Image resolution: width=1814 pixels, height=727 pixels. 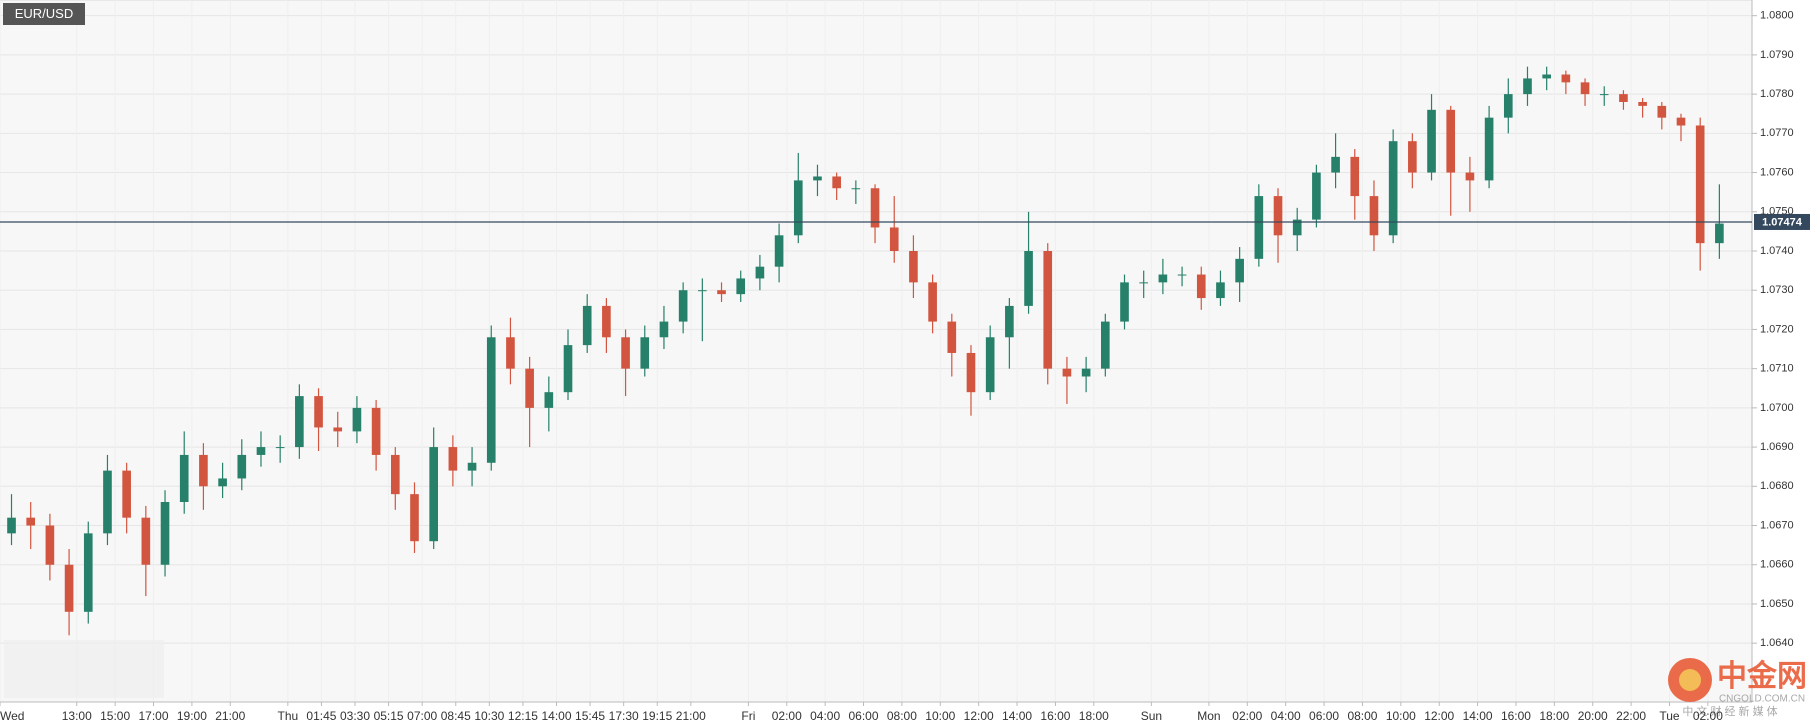 What do you see at coordinates (657, 716) in the screenshot?
I see `x-tick-label: 19:15` at bounding box center [657, 716].